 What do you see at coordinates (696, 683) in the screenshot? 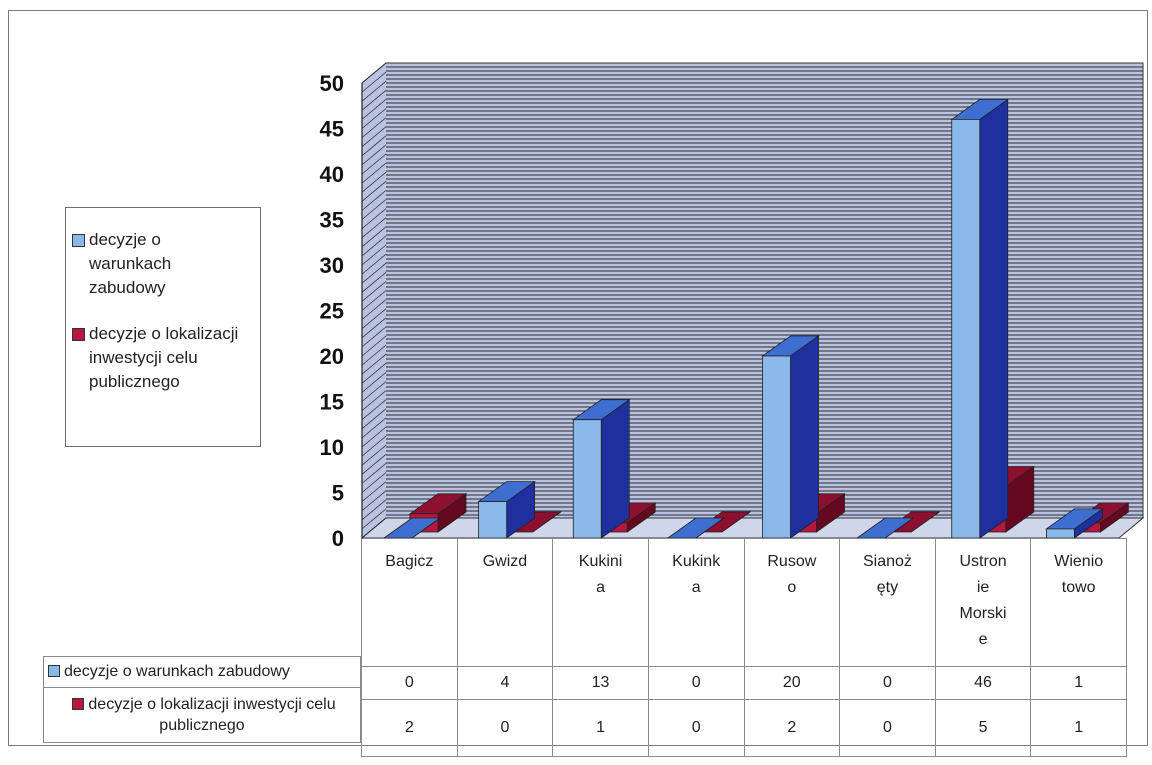
I see `table-cell-series1: 0` at bounding box center [696, 683].